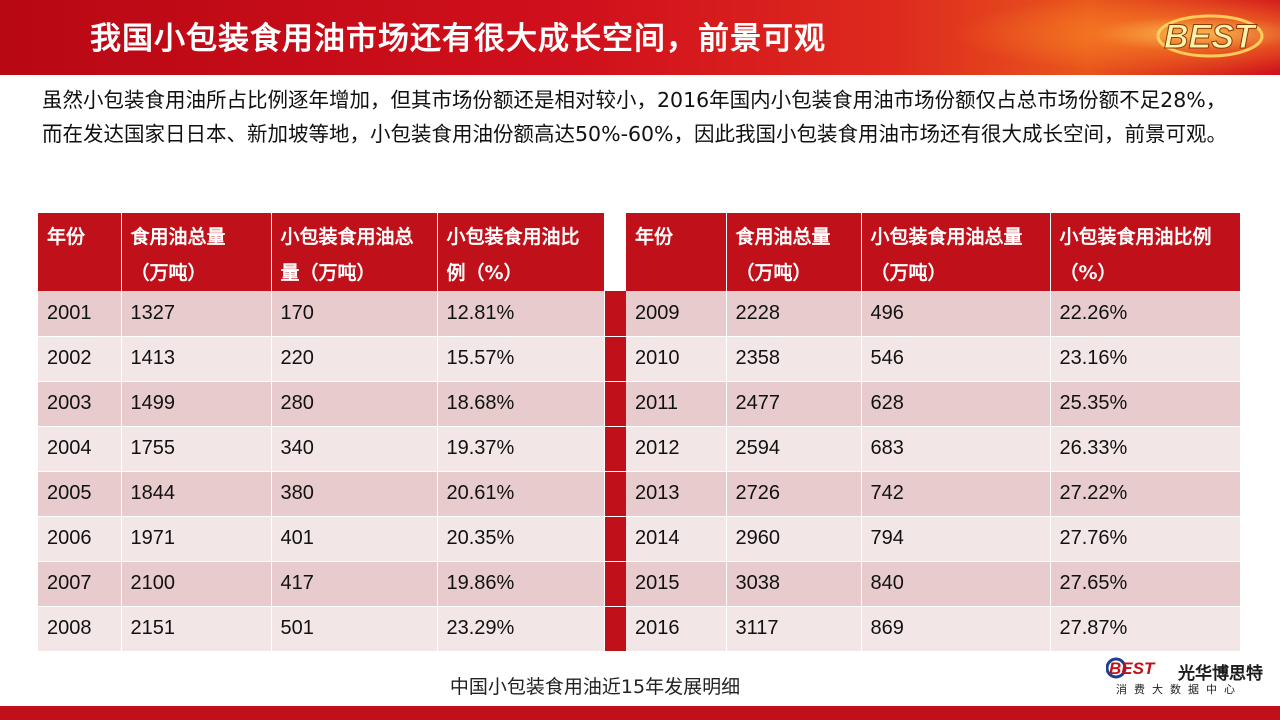 This screenshot has width=1280, height=720. What do you see at coordinates (521, 404) in the screenshot?
I see `table-cell: 18.68%` at bounding box center [521, 404].